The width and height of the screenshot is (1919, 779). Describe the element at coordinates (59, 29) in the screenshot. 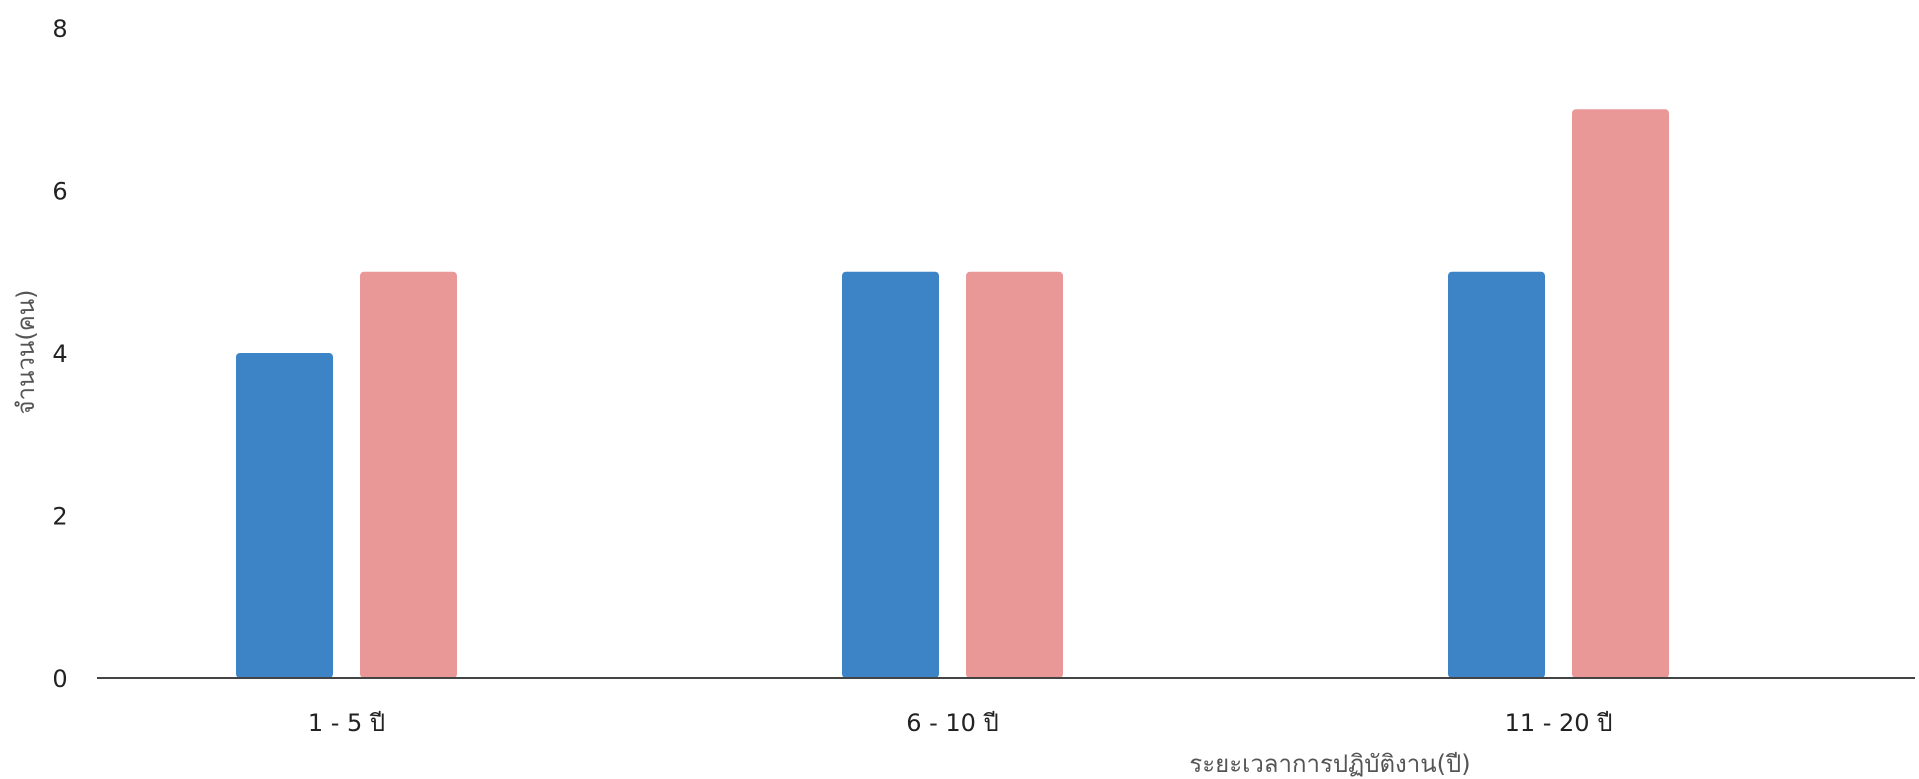

I see `y-tick-label: 8` at that location.